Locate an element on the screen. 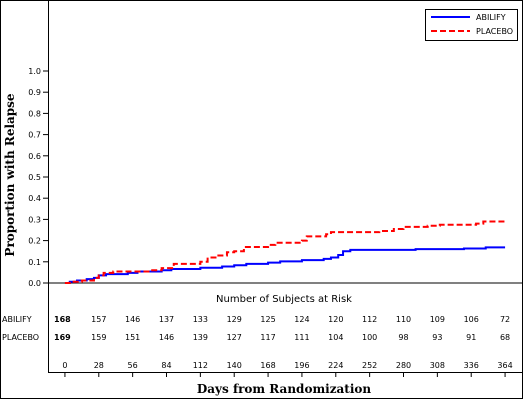 The image size is (525, 400). legend-box is located at coordinates (471, 25).